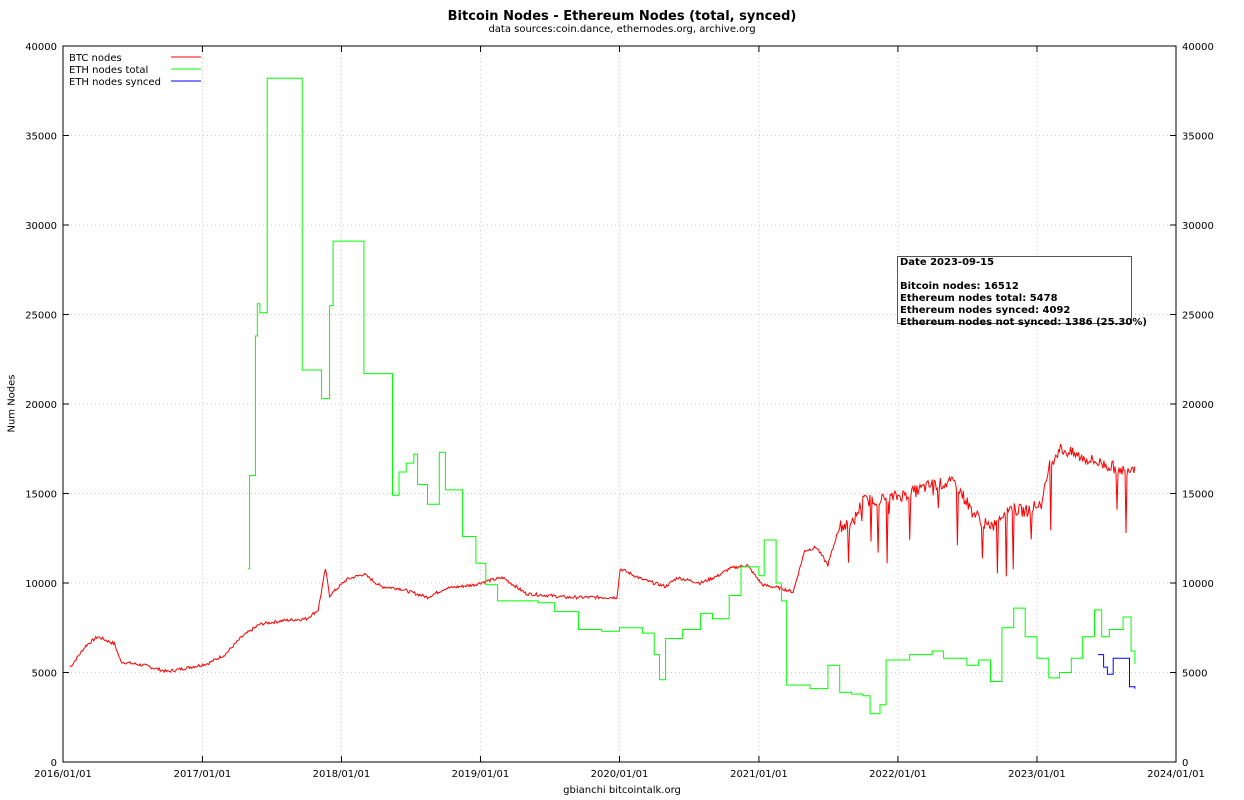  I want to click on y-tick-label-right: 30000, so click(1198, 226).